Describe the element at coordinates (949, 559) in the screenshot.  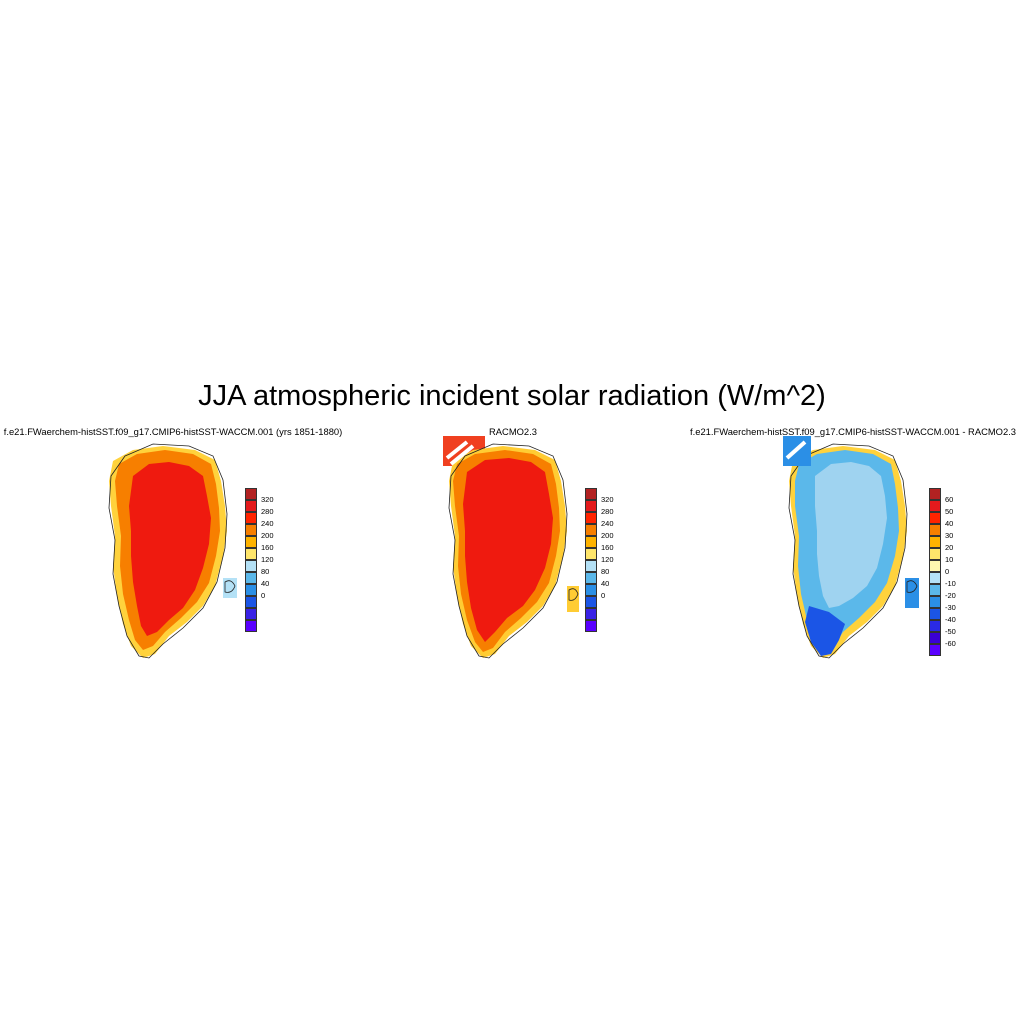
I see `colorbar-label: 10` at that location.